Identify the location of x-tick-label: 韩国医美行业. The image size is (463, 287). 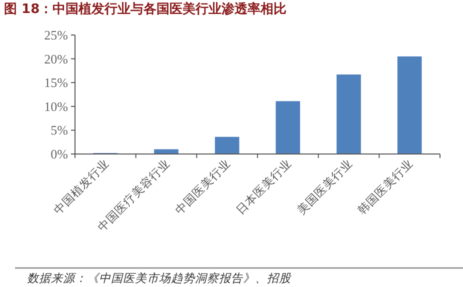
(385, 187).